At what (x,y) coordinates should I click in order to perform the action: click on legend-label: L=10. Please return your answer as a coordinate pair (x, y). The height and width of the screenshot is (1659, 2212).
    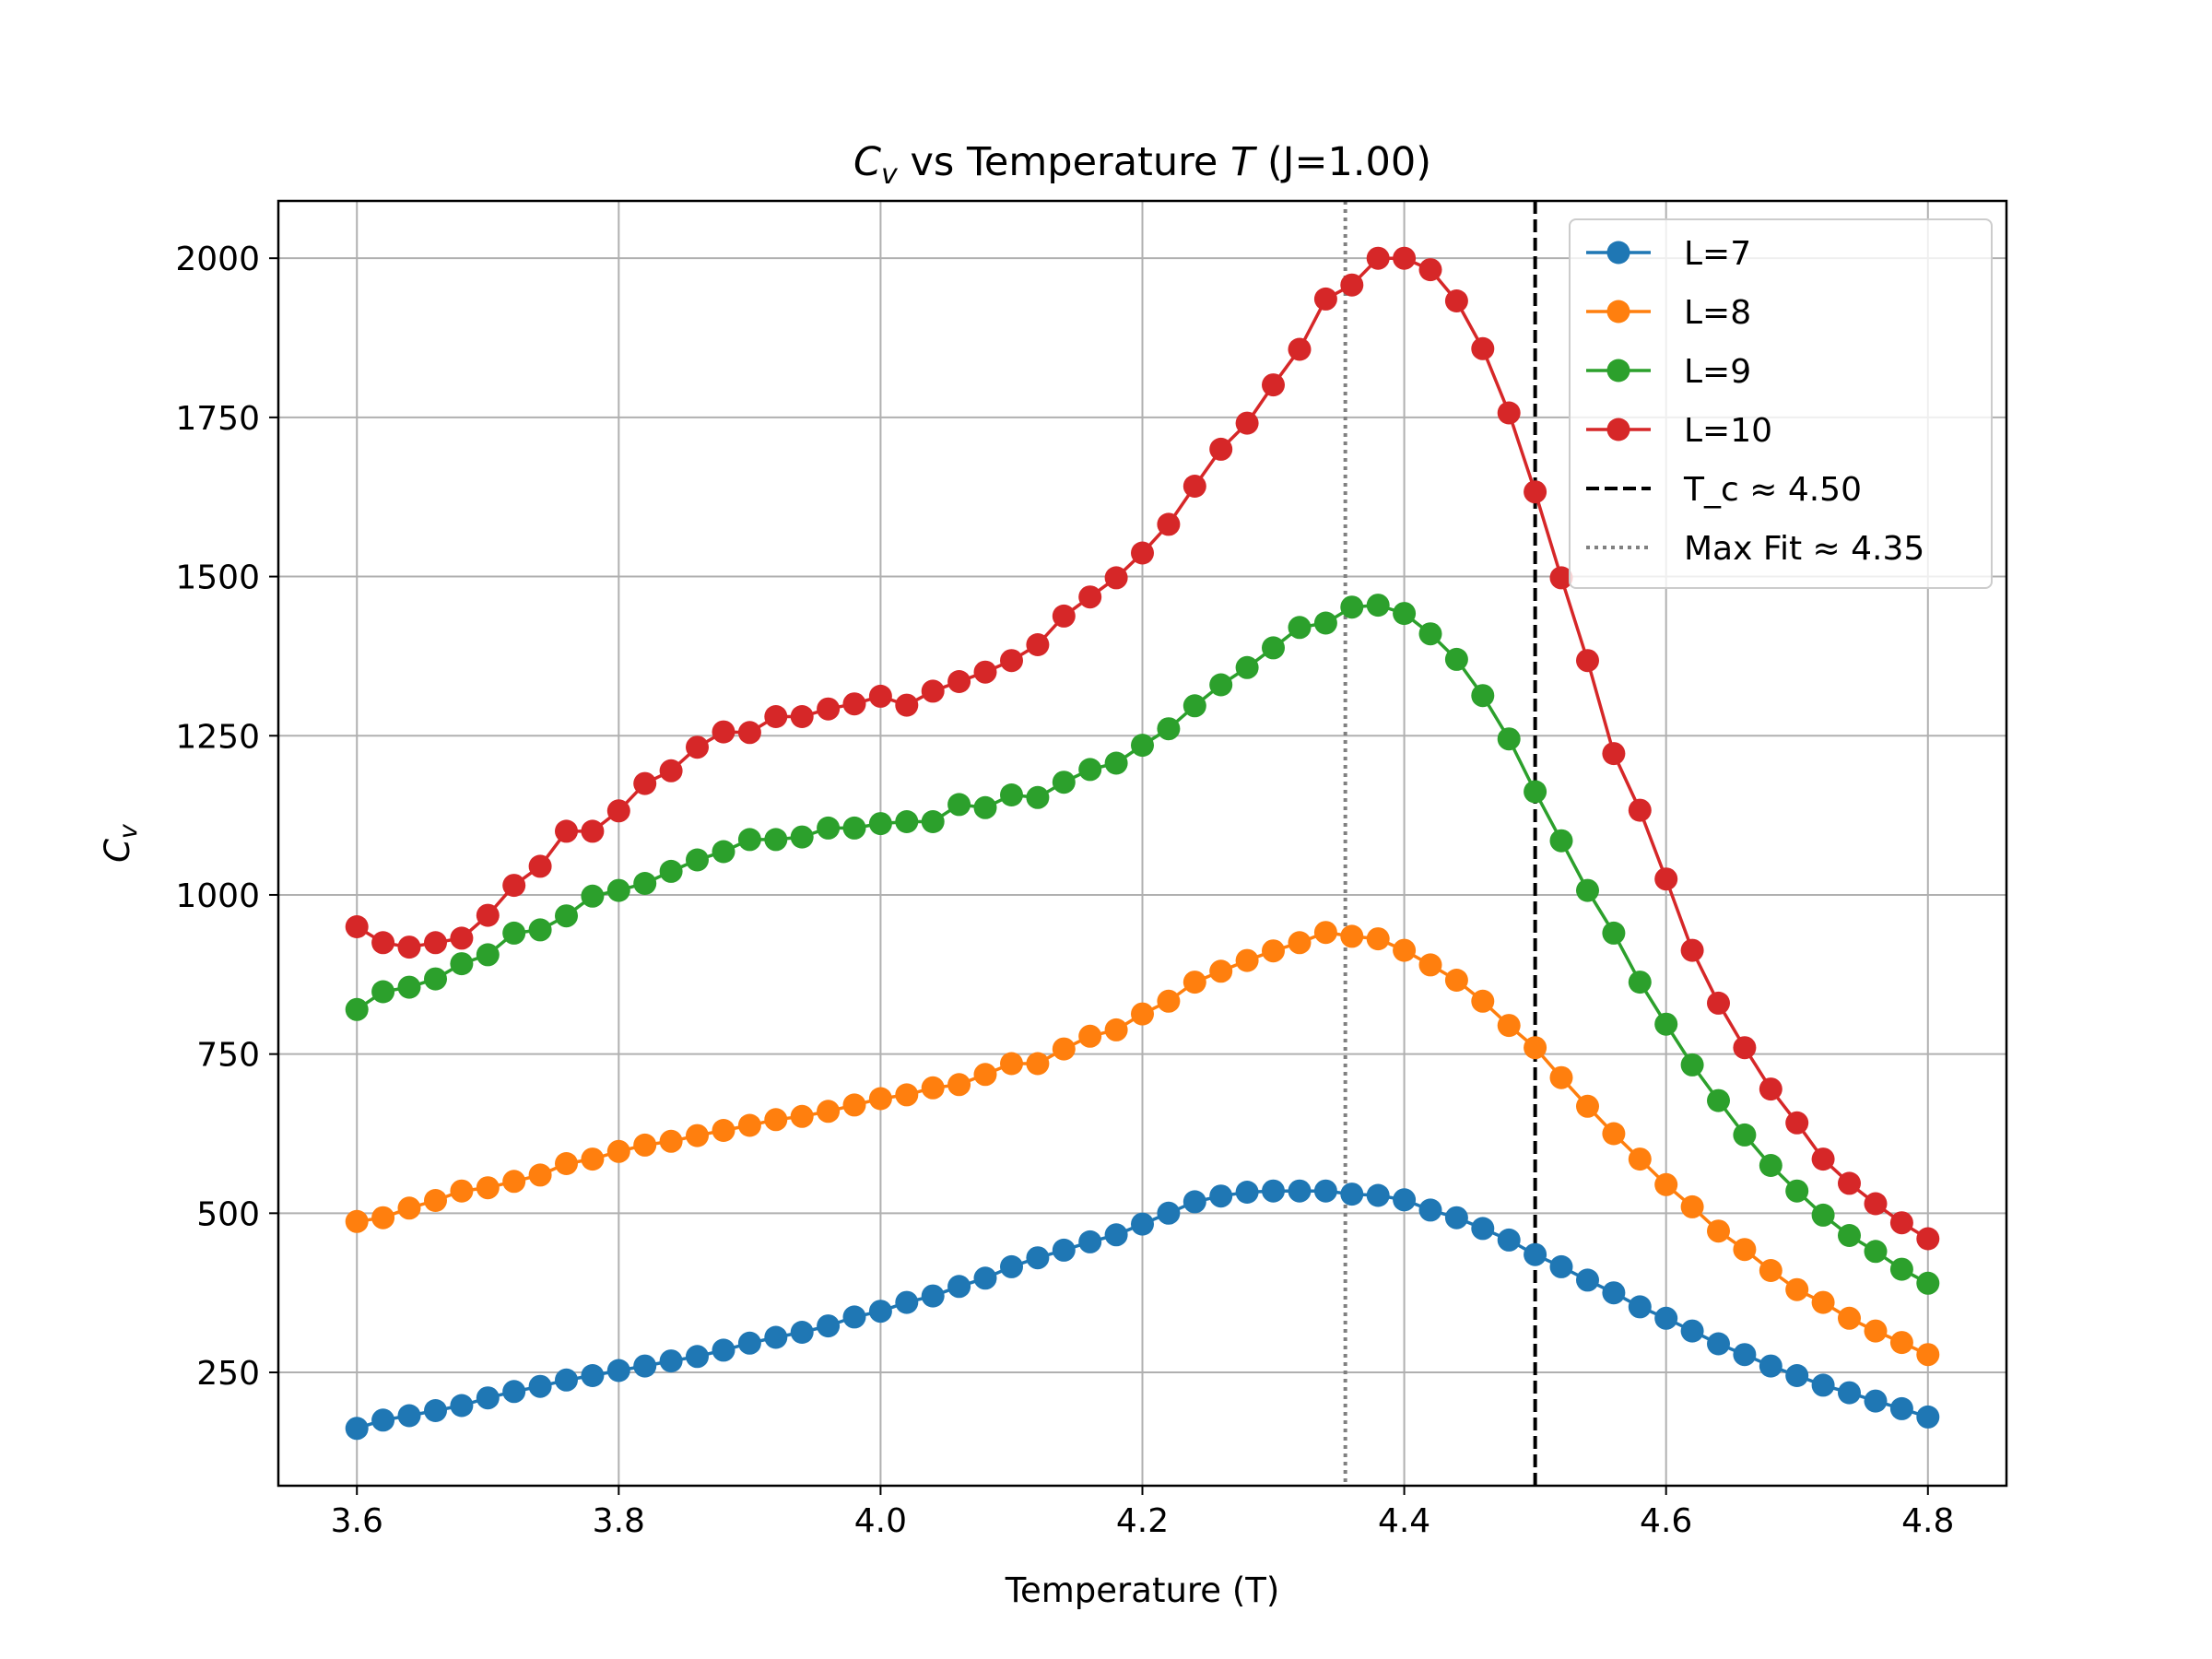
    Looking at the image, I should click on (1728, 431).